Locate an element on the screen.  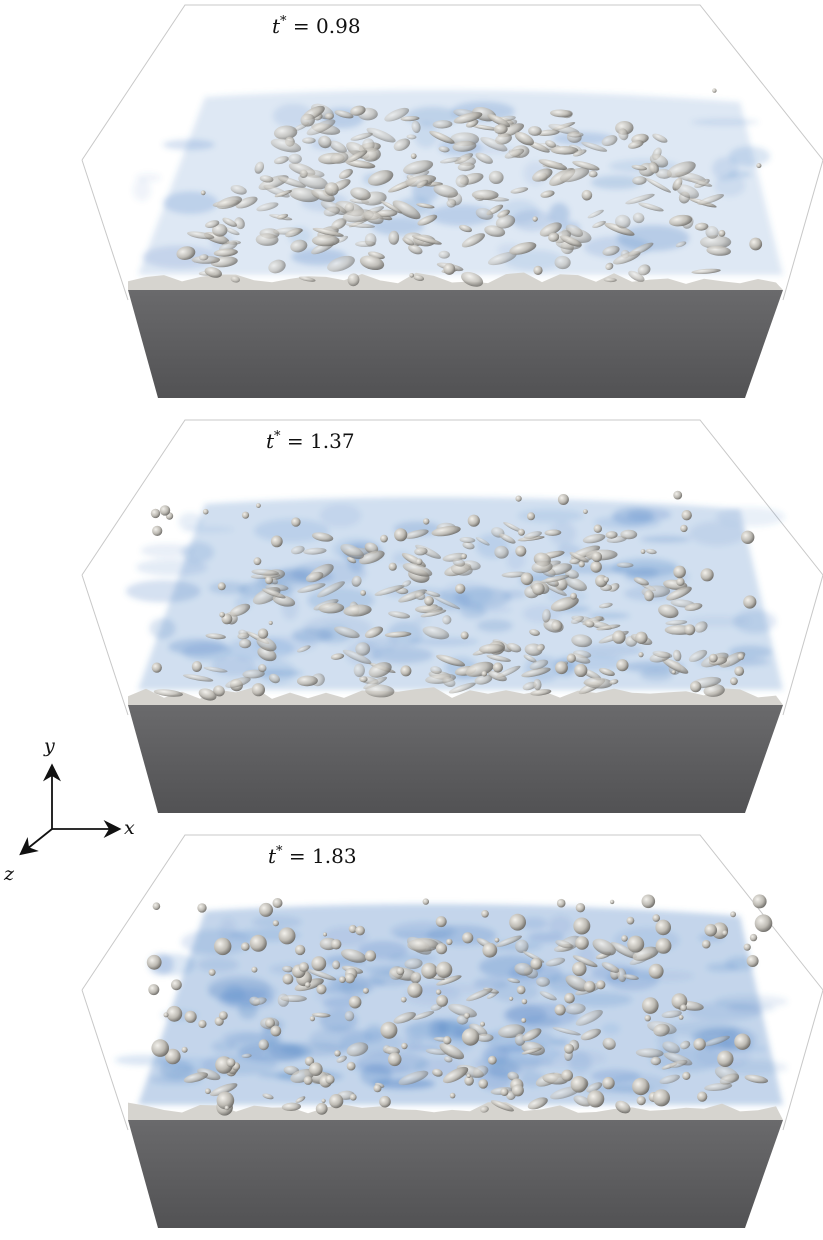
z-axis-arrow is located at coordinates (36, 842).